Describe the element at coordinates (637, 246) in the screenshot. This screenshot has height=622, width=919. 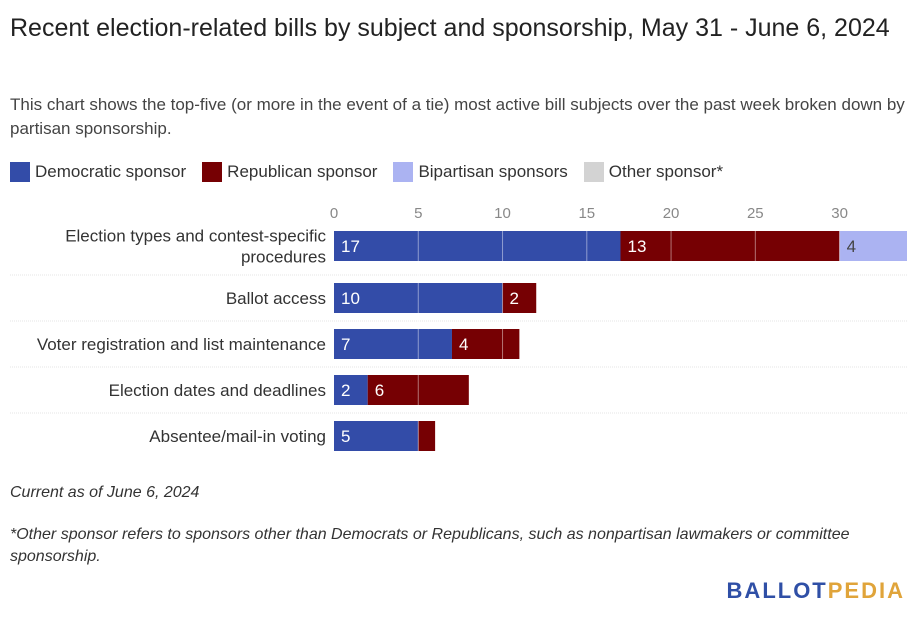
I see `data-label: 13` at that location.